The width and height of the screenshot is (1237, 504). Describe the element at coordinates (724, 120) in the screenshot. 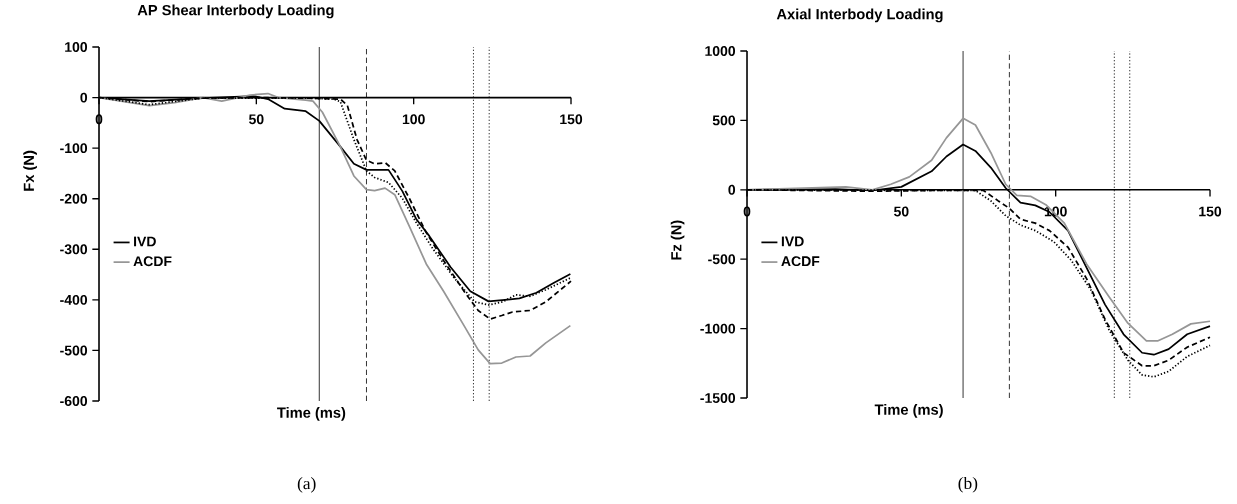

I see `y-tick-label: 500` at that location.